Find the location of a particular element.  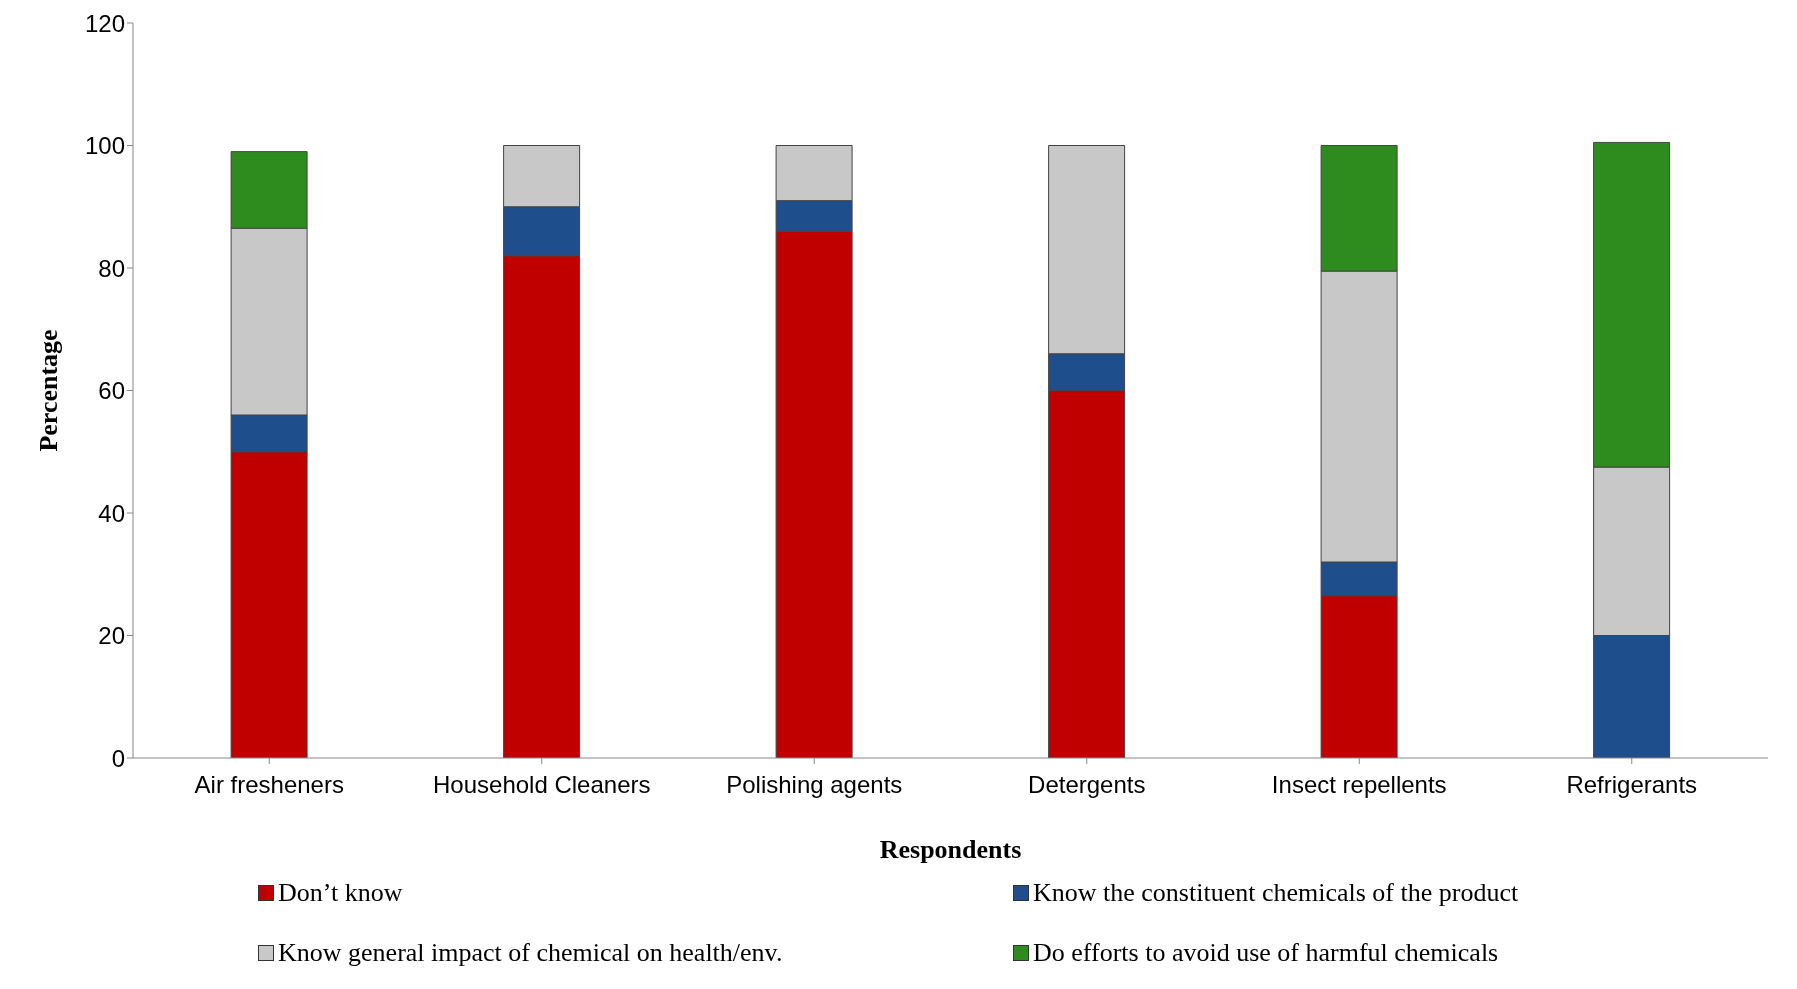

x-tick-label: Refrigerants is located at coordinates (1632, 785).